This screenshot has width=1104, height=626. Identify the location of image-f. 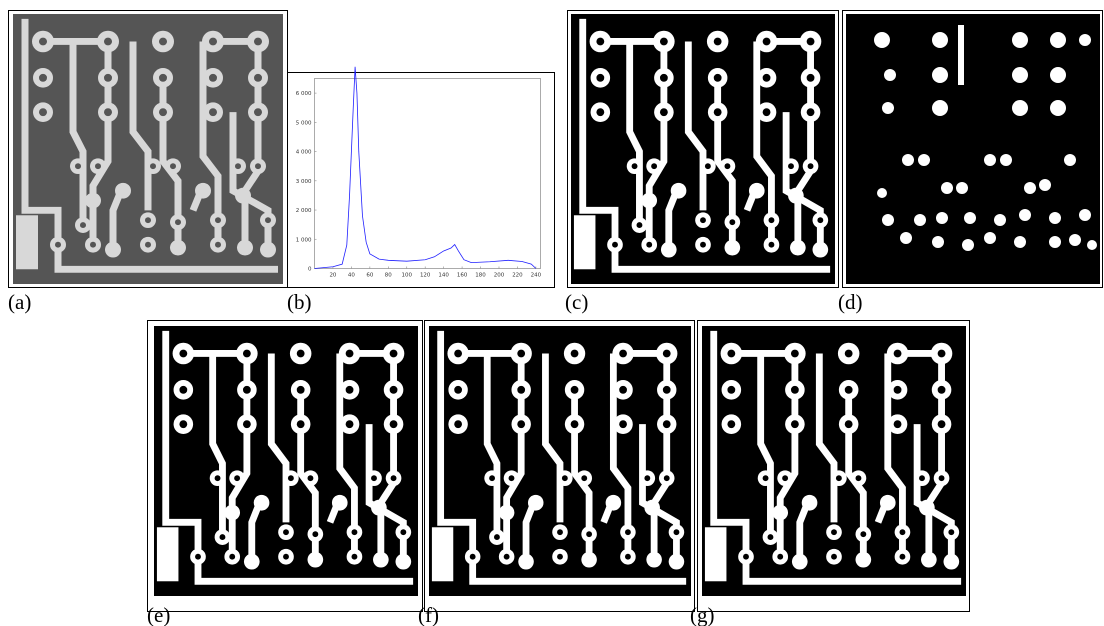
(559, 466).